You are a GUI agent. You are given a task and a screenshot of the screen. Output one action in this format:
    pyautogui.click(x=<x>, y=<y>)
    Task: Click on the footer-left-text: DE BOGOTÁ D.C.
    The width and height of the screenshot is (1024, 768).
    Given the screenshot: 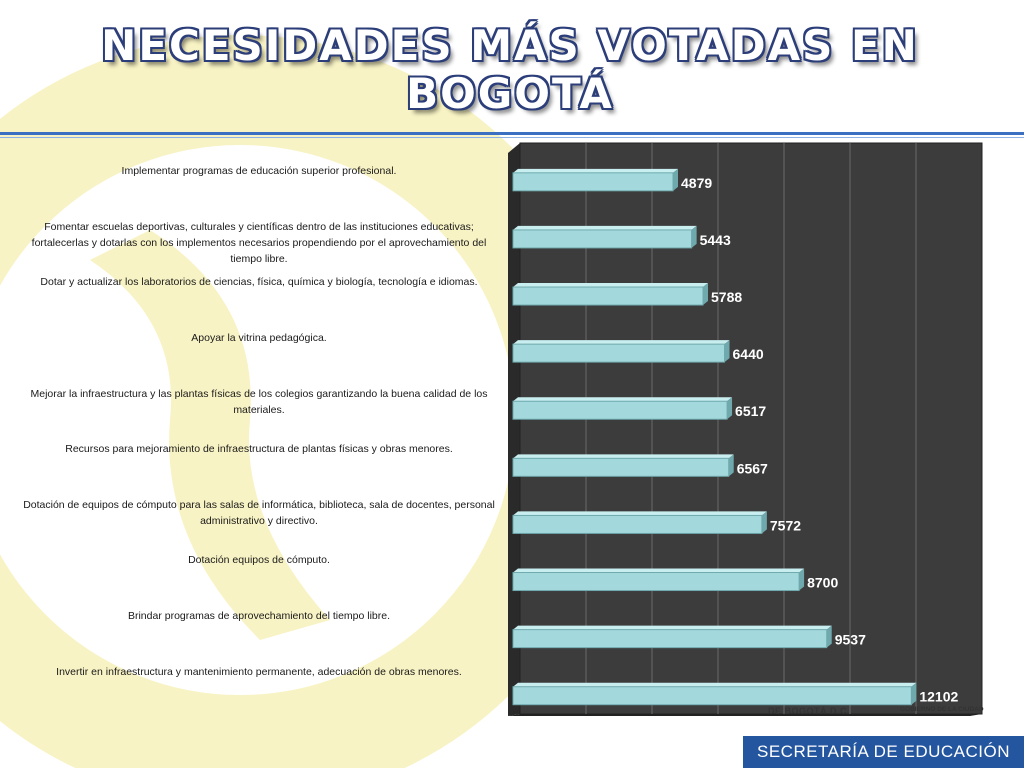 What is the action you would take?
    pyautogui.click(x=809, y=711)
    